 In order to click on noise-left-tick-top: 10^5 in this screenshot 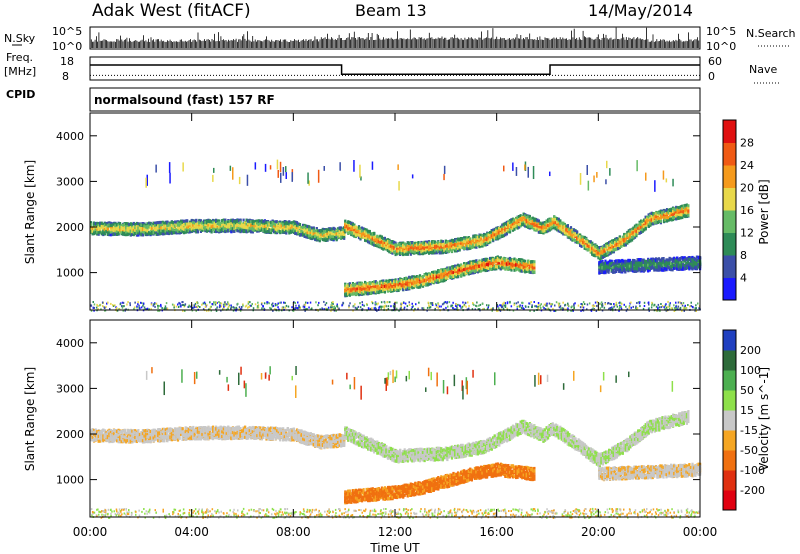, I will do `click(67, 31)`.